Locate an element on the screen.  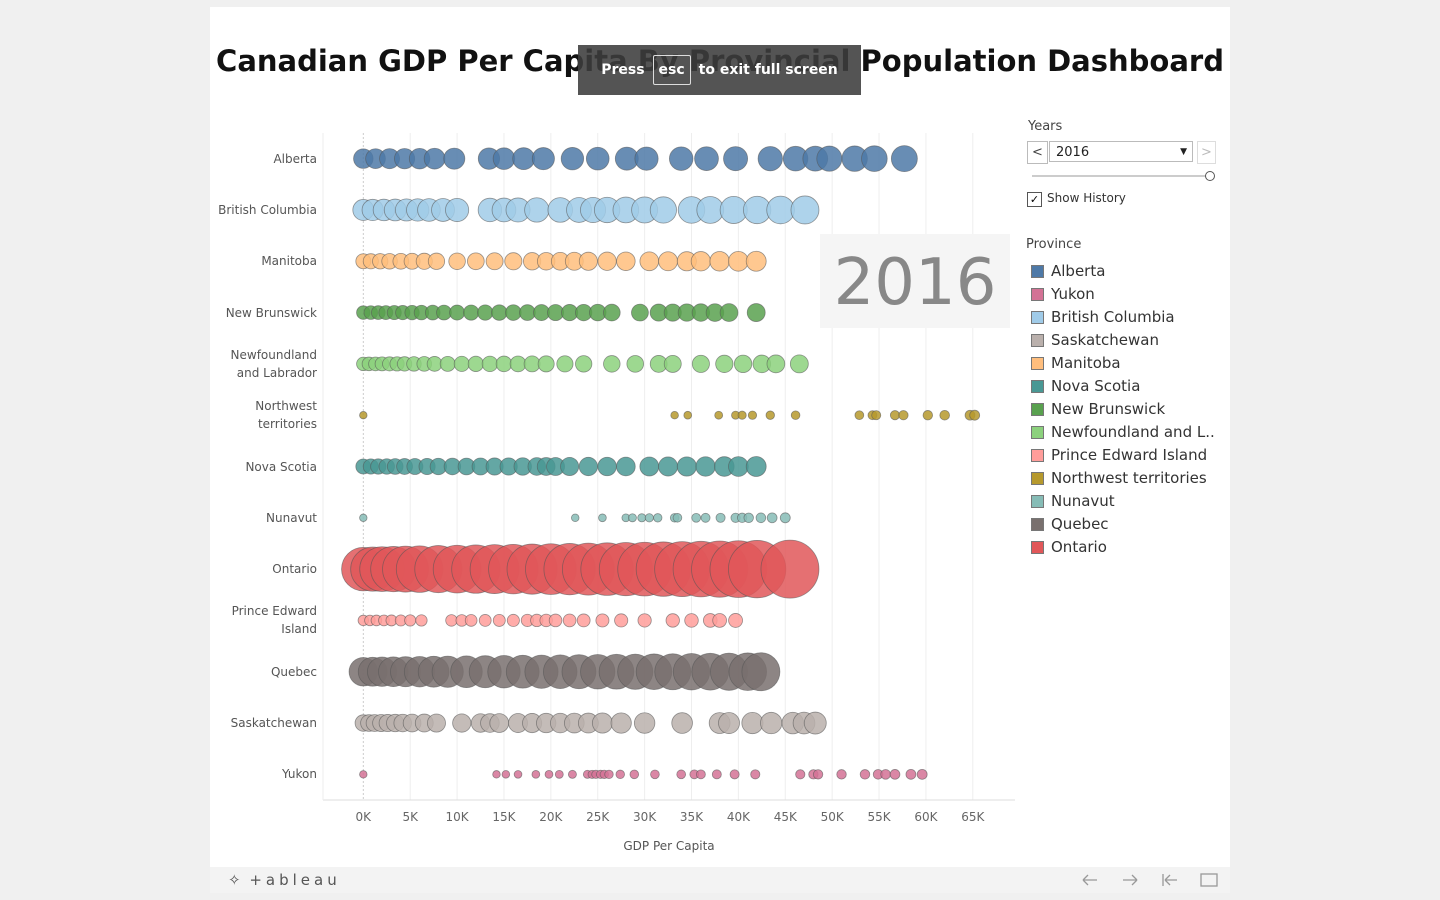
x-tick-label: 35K is located at coordinates (692, 817).